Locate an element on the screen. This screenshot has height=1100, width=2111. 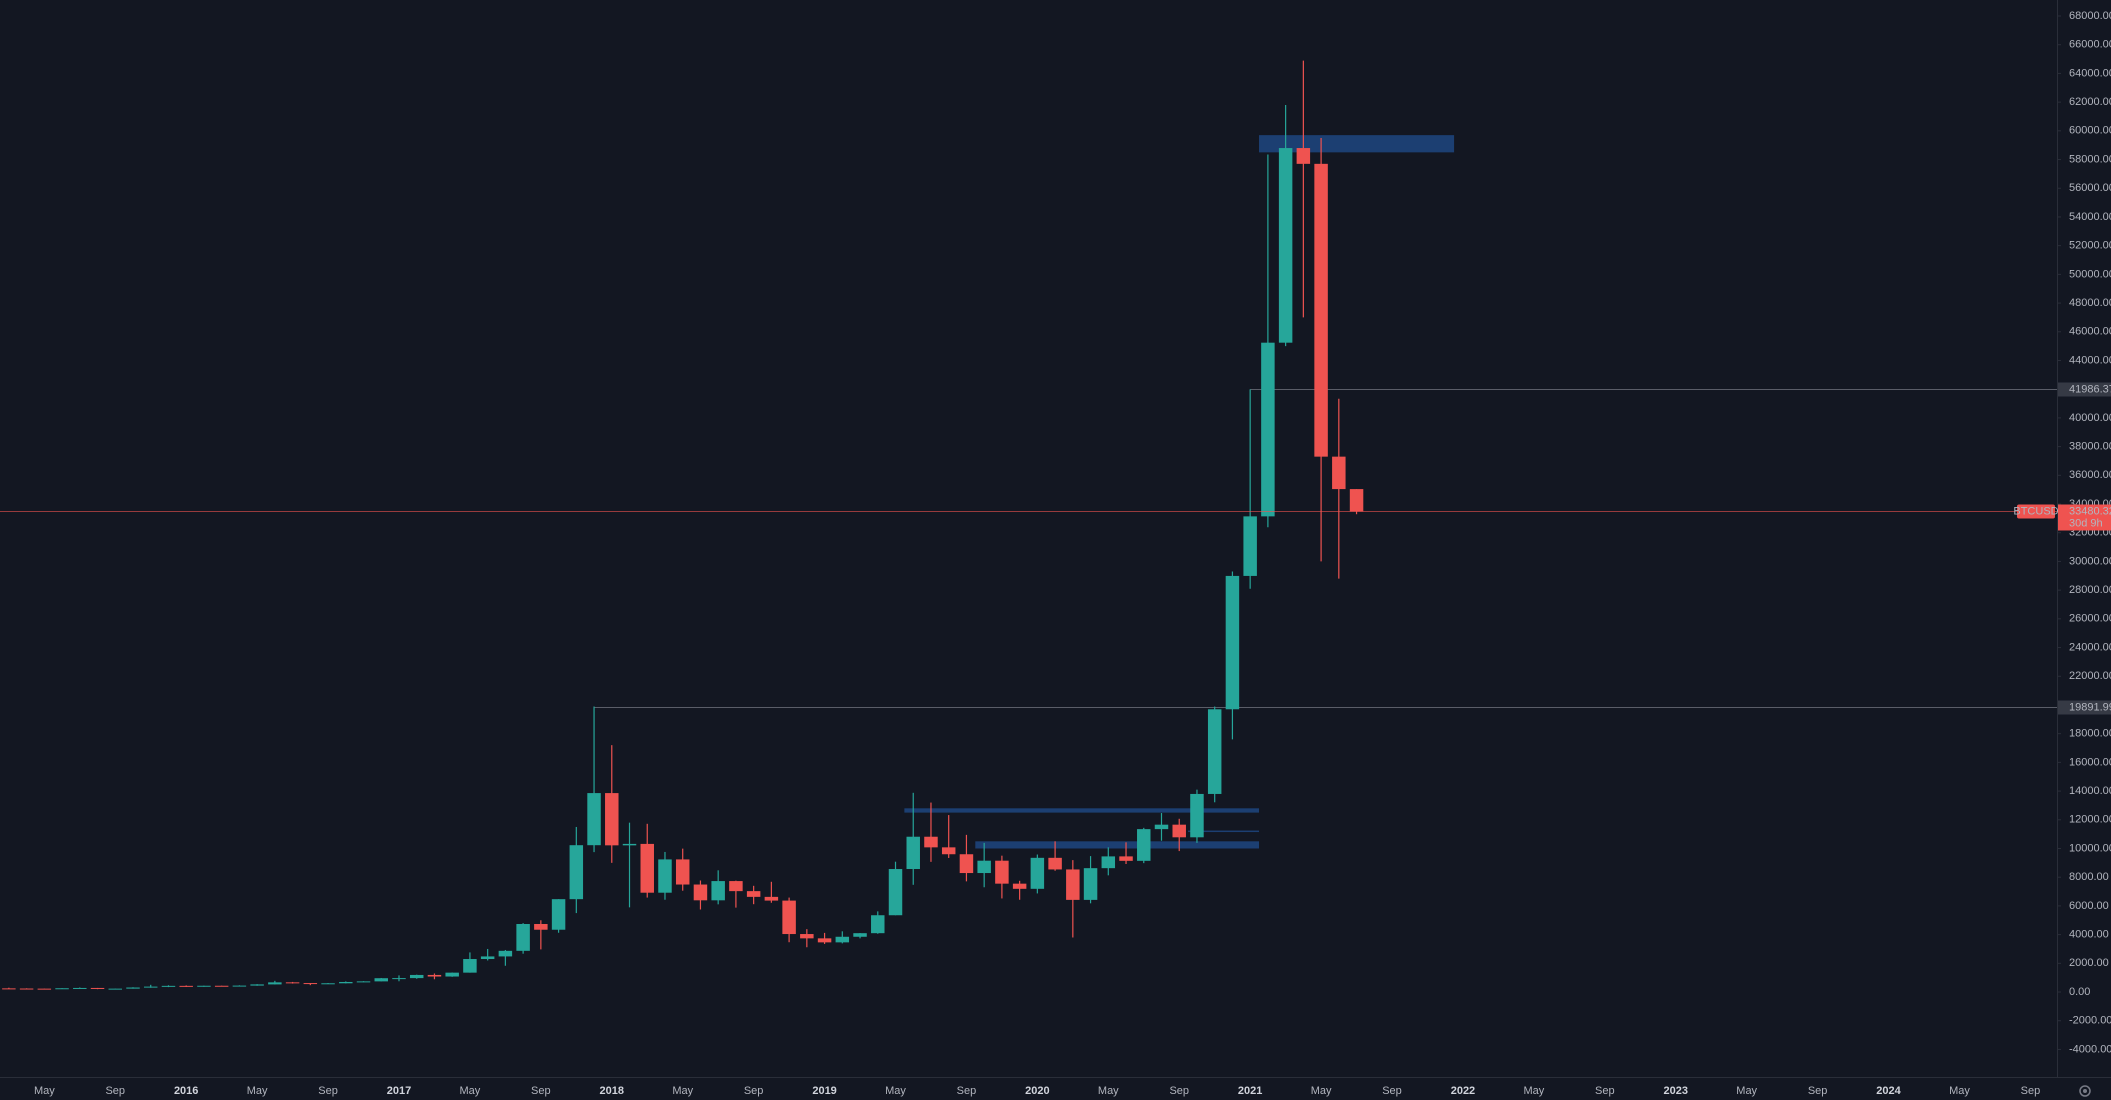
y-tick-label: 22000.00 is located at coordinates (2090, 676).